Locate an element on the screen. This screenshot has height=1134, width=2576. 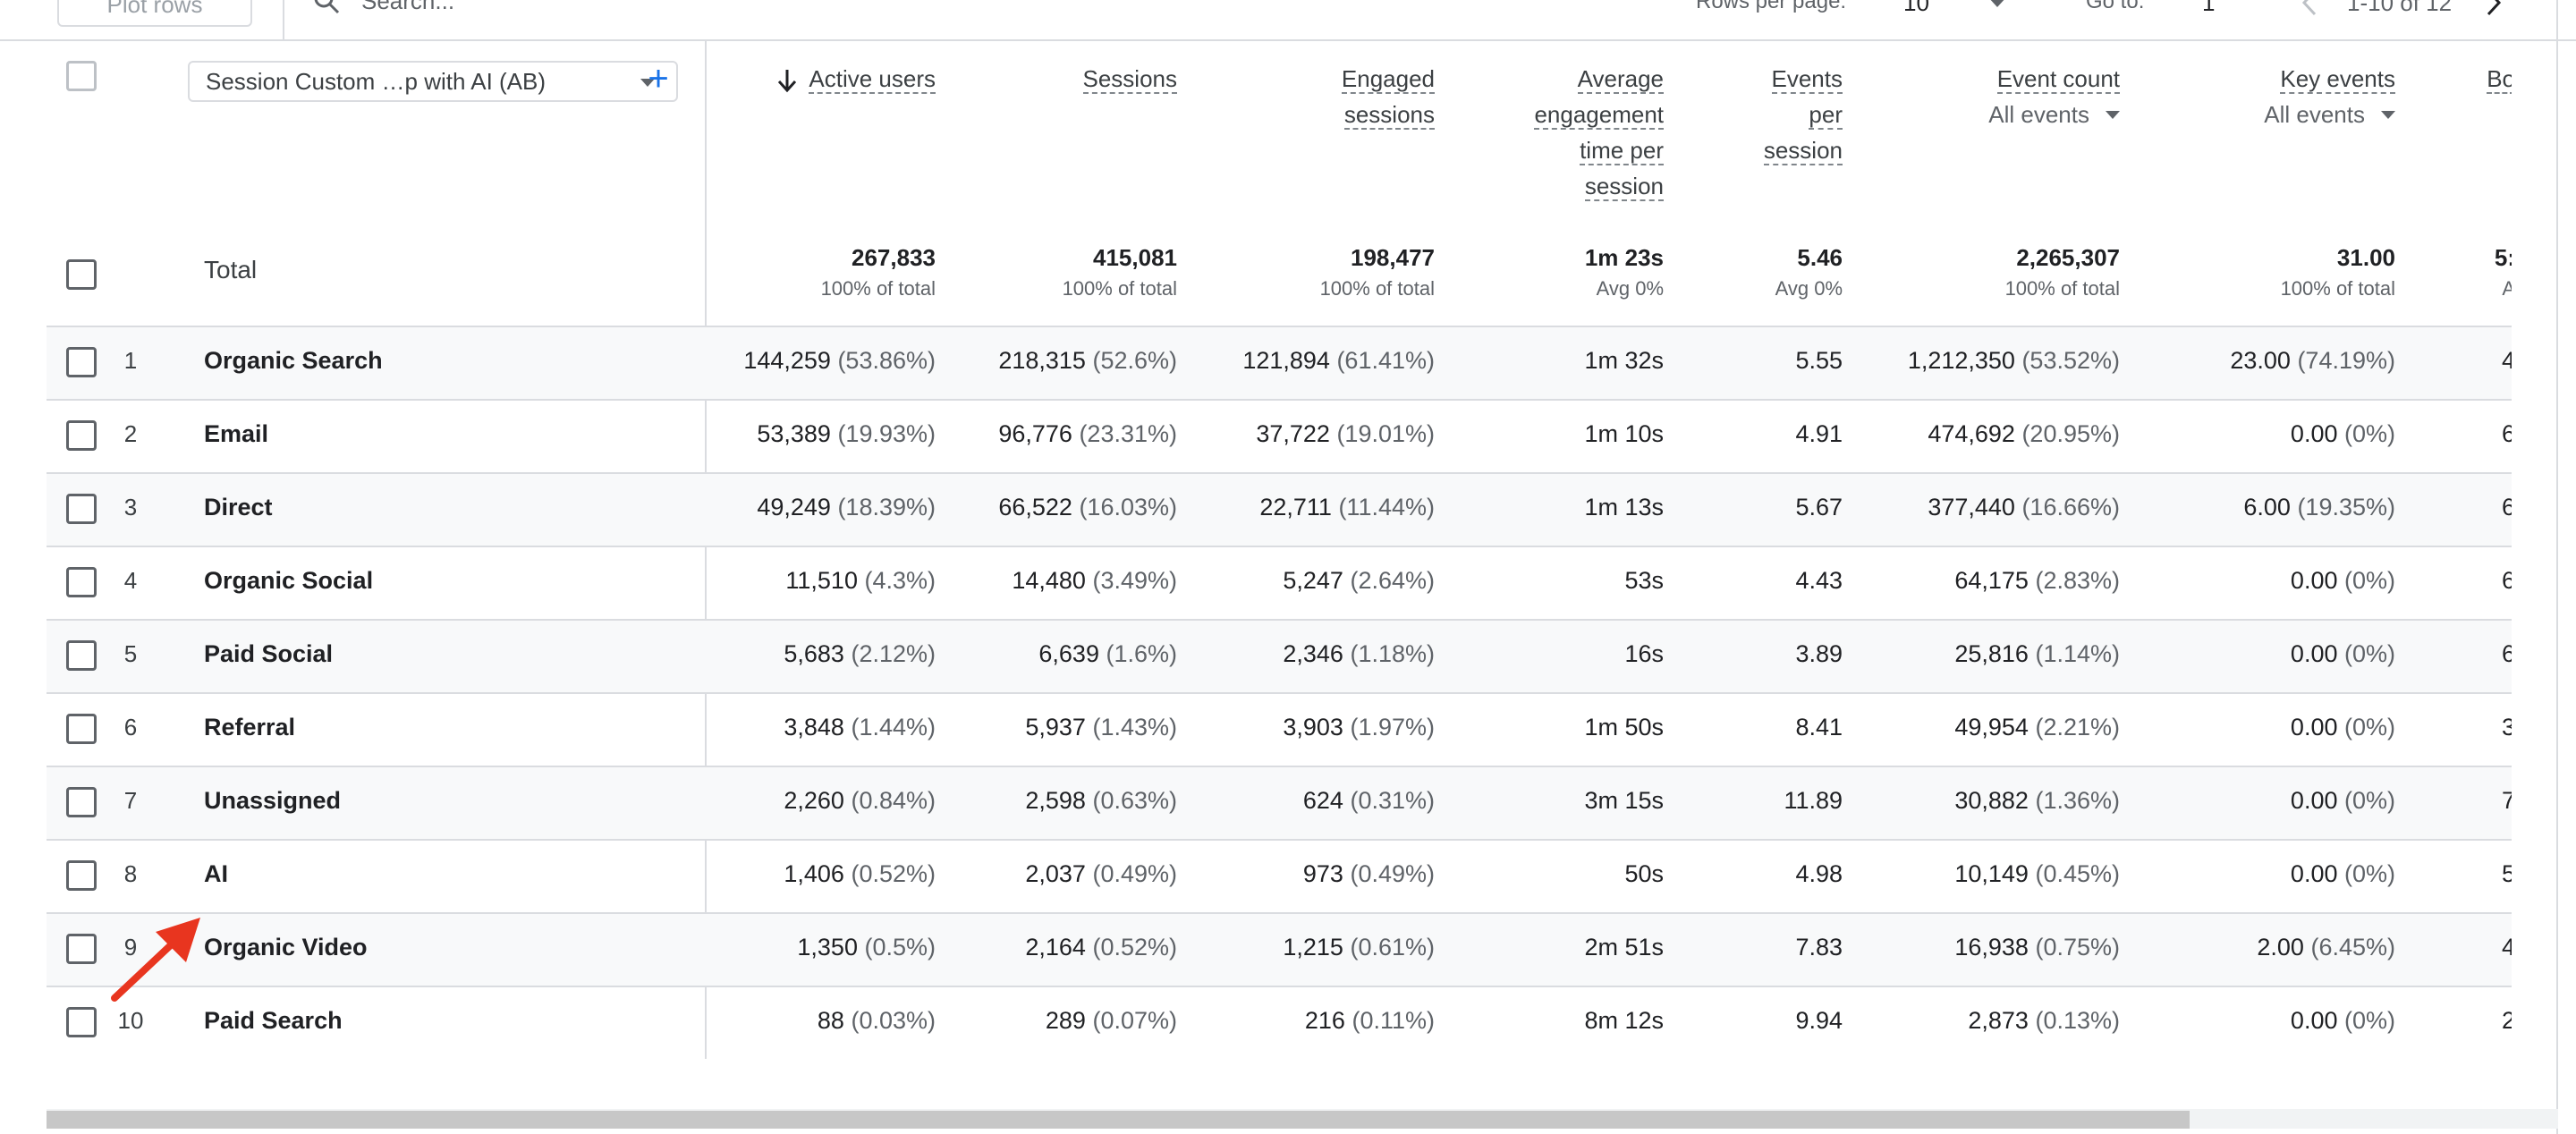
rows-per-page-select: 10 is located at coordinates (1916, 8).